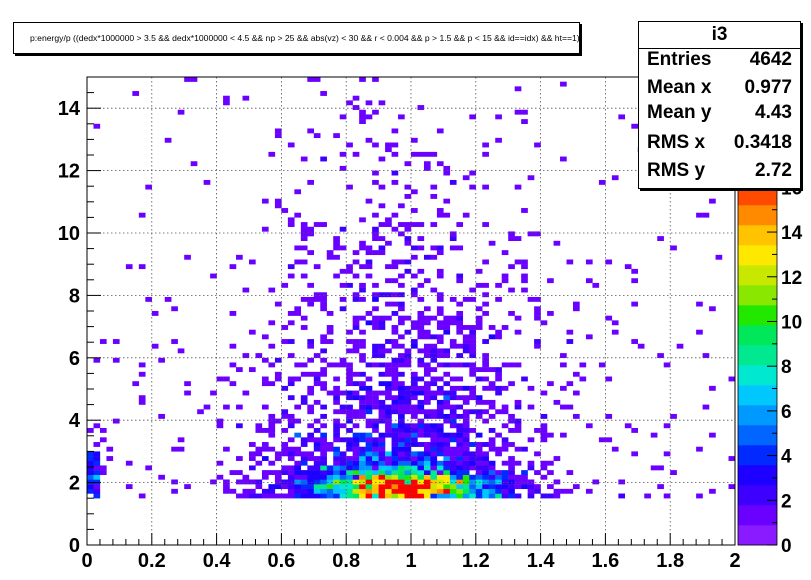 This screenshot has width=811, height=580. I want to click on color-scale-step, so click(757, 435).